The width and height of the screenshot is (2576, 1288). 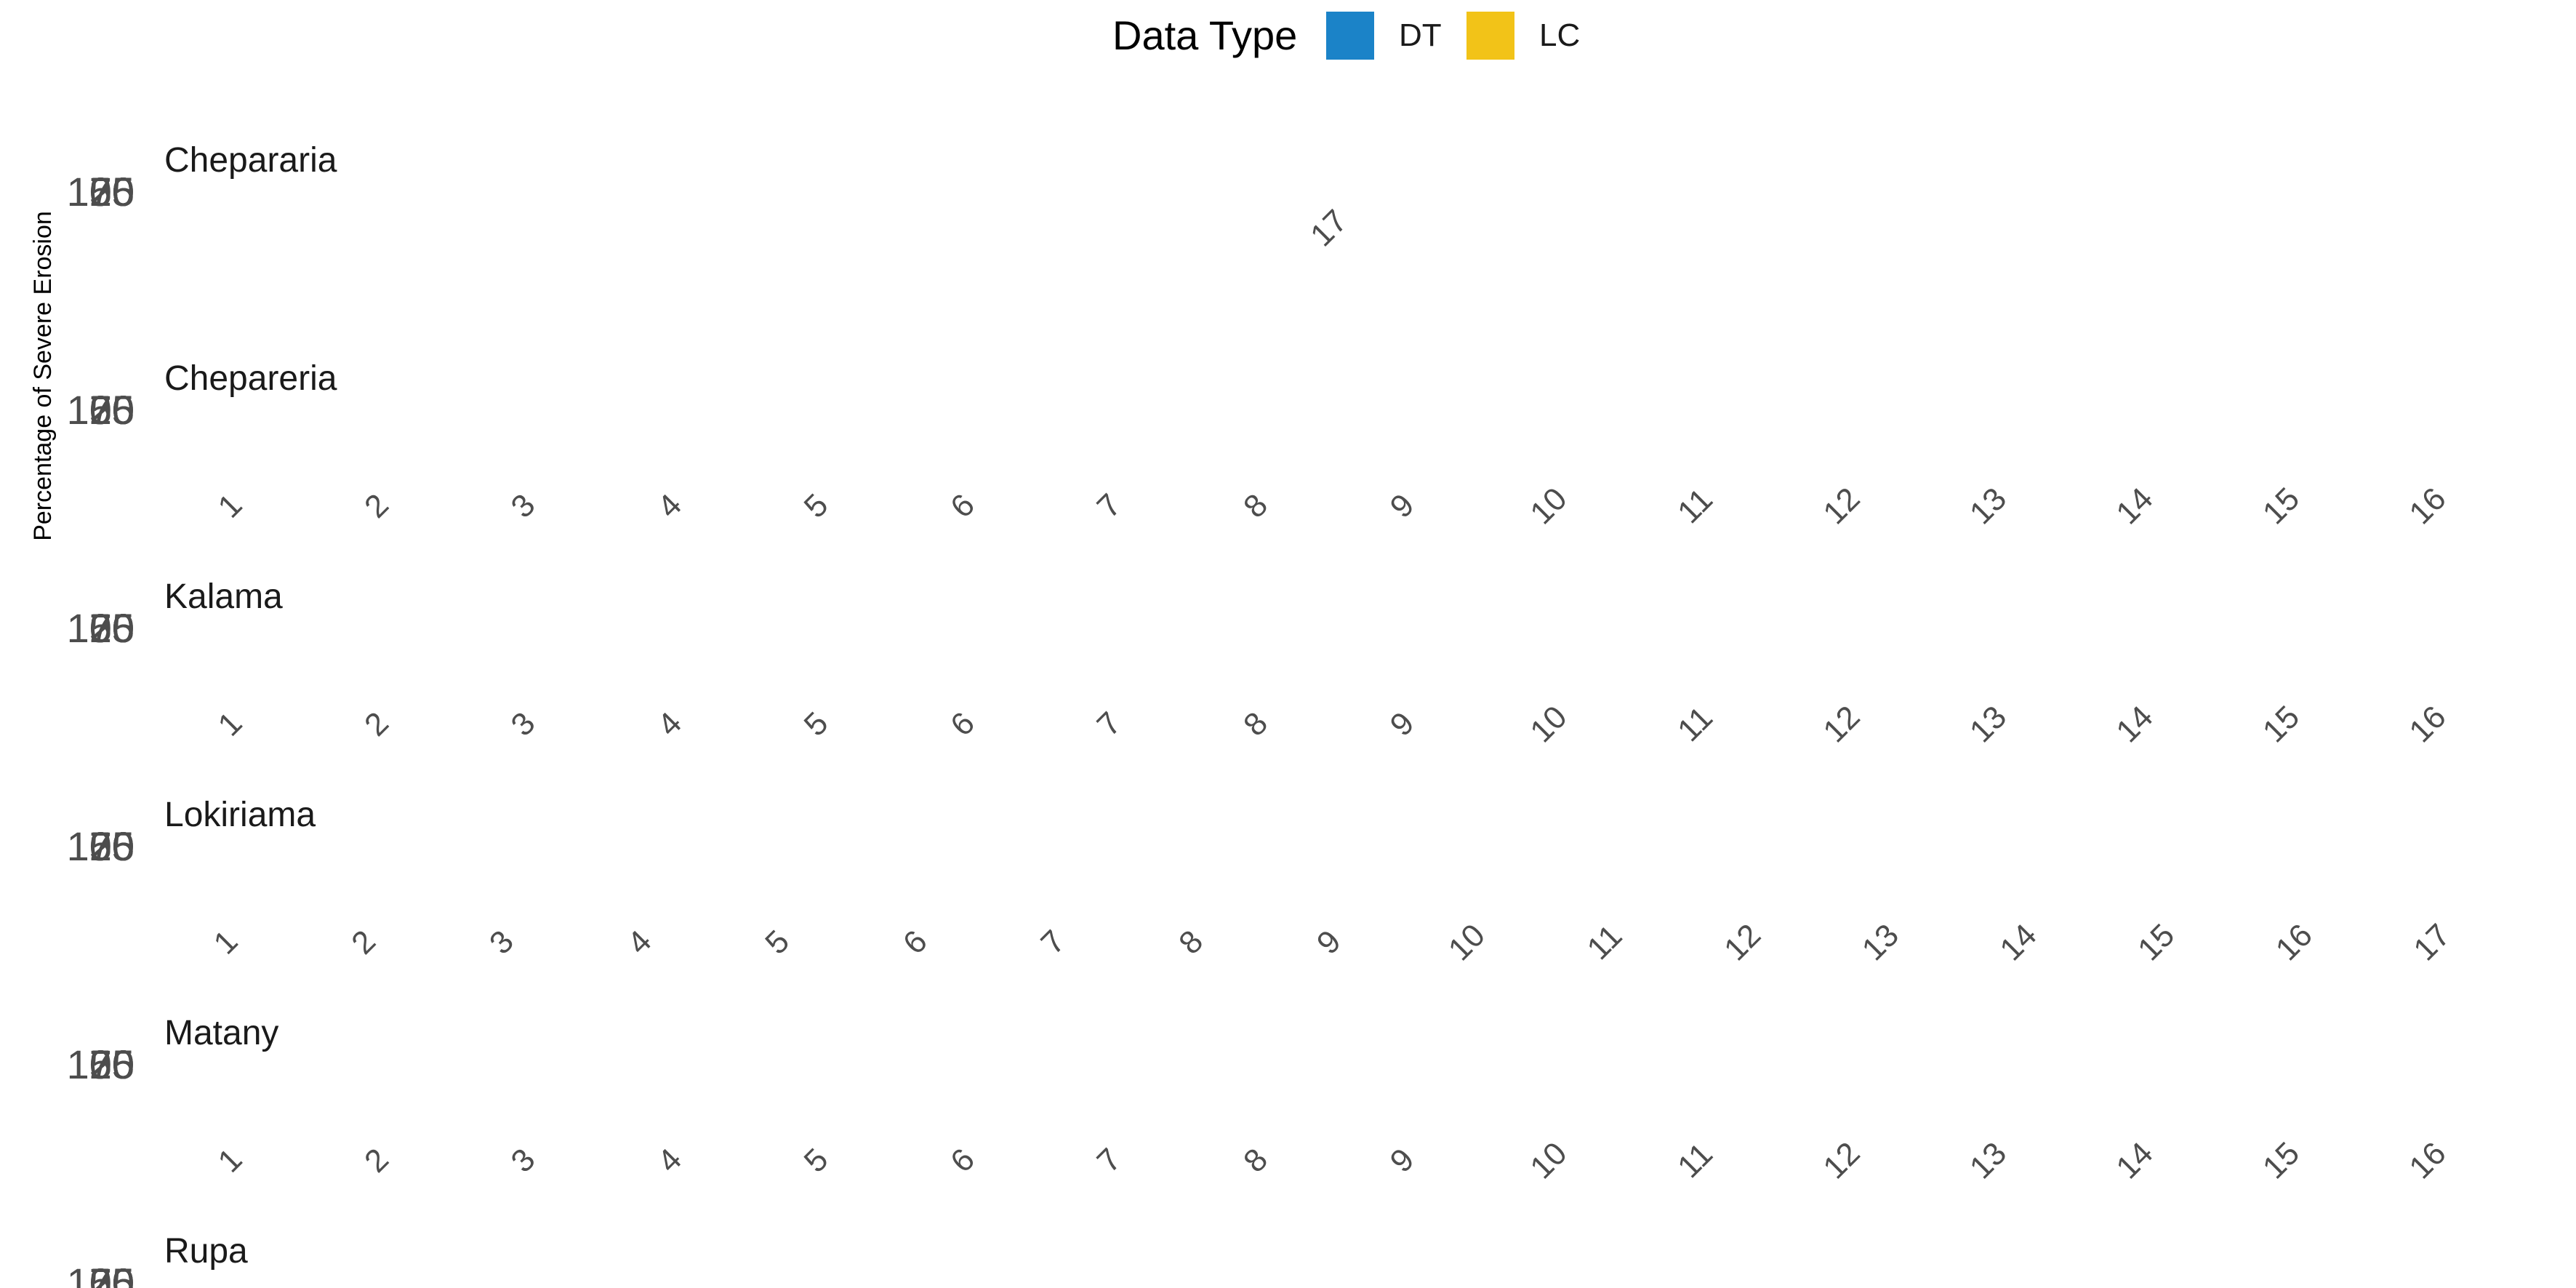 What do you see at coordinates (251, 378) in the screenshot?
I see `facet-strip-label: Chepareria` at bounding box center [251, 378].